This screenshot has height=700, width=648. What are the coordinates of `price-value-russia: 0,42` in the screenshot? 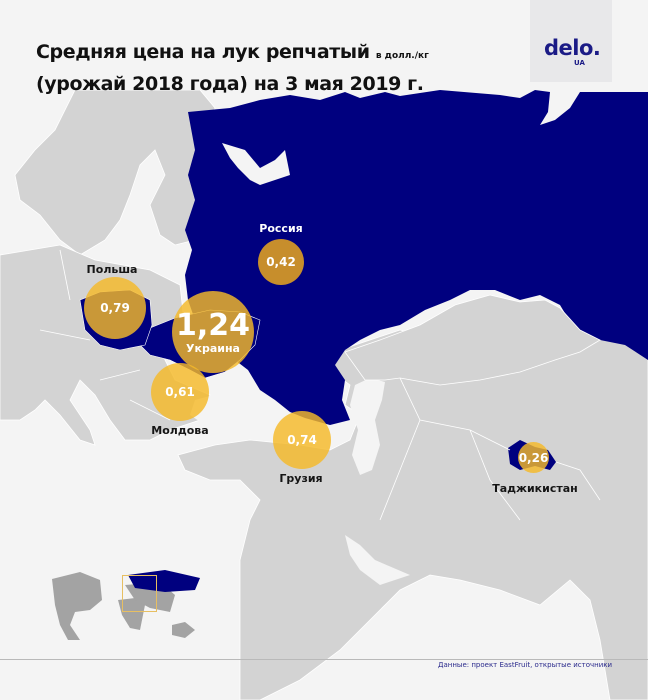 It's located at (281, 262).